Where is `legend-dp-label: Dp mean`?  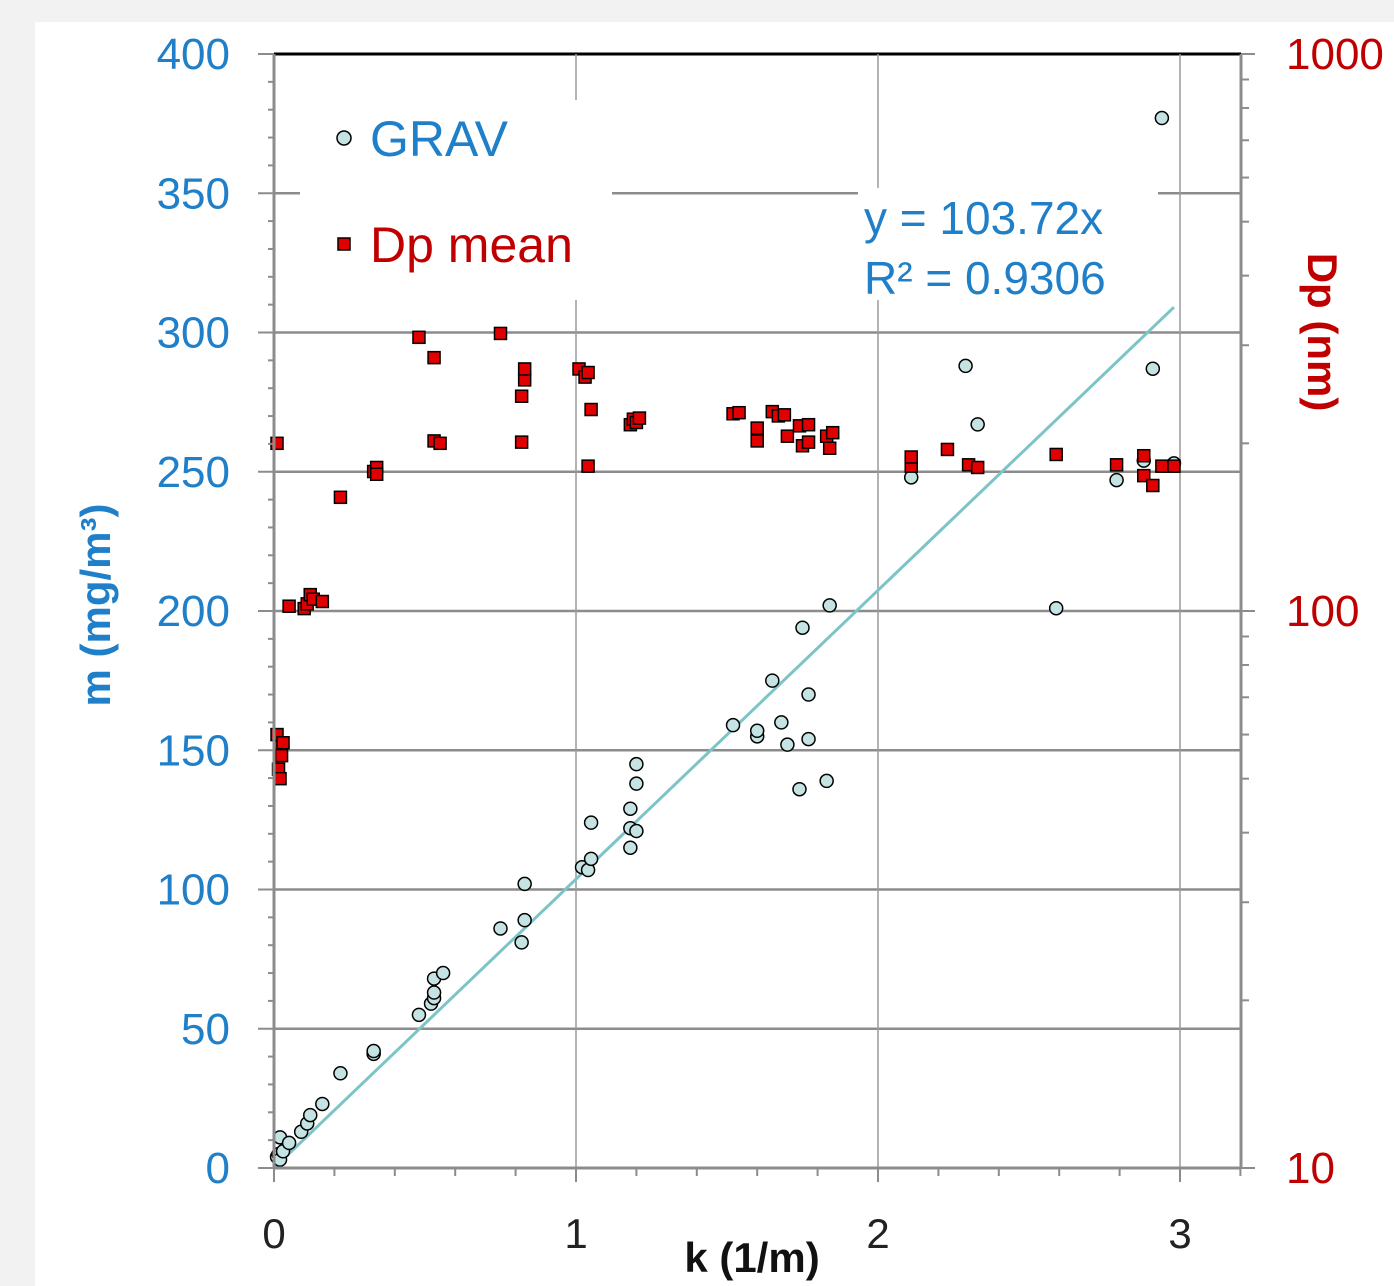
legend-dp-label: Dp mean is located at coordinates (471, 245).